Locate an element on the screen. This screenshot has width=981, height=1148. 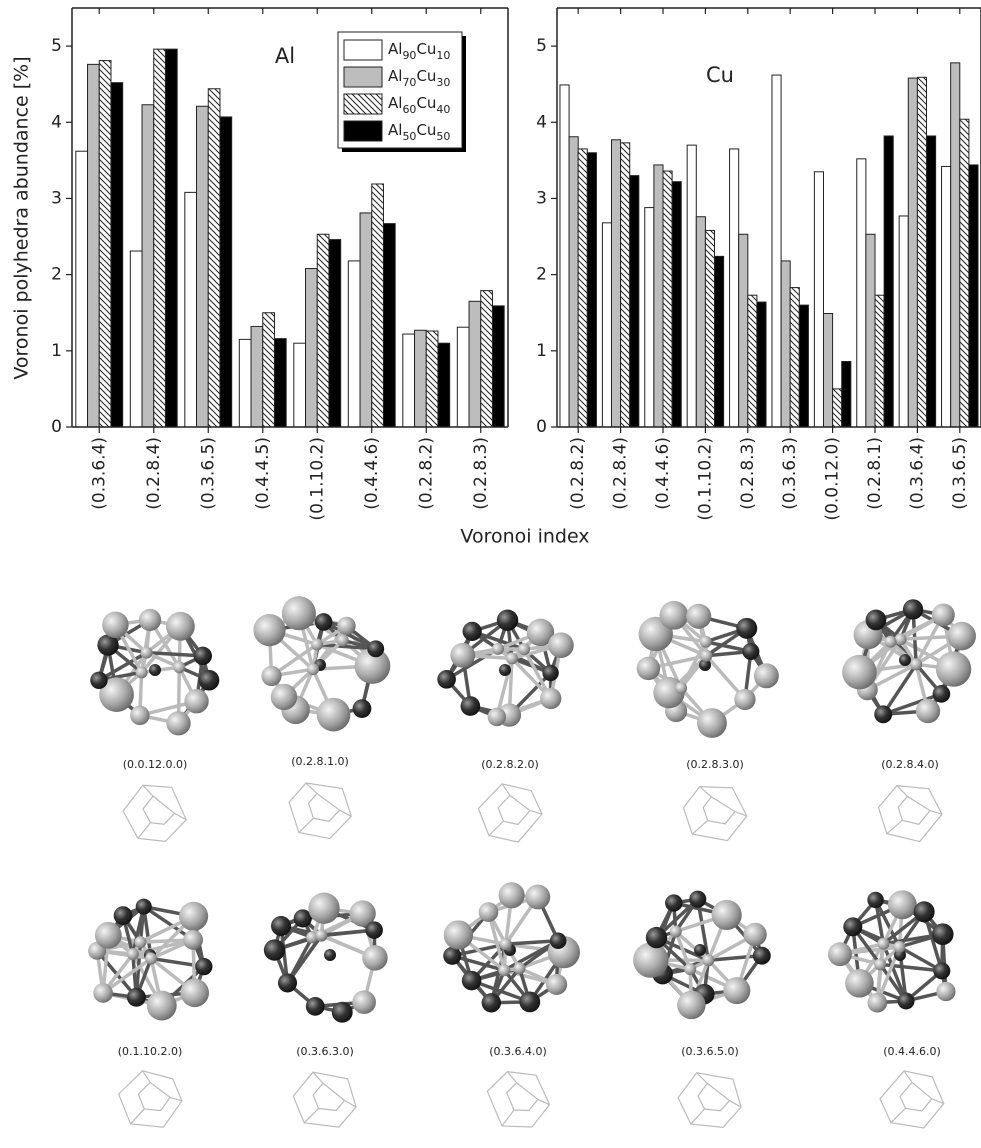
x-tick-label: (0.4.4.6) is located at coordinates (663, 473).